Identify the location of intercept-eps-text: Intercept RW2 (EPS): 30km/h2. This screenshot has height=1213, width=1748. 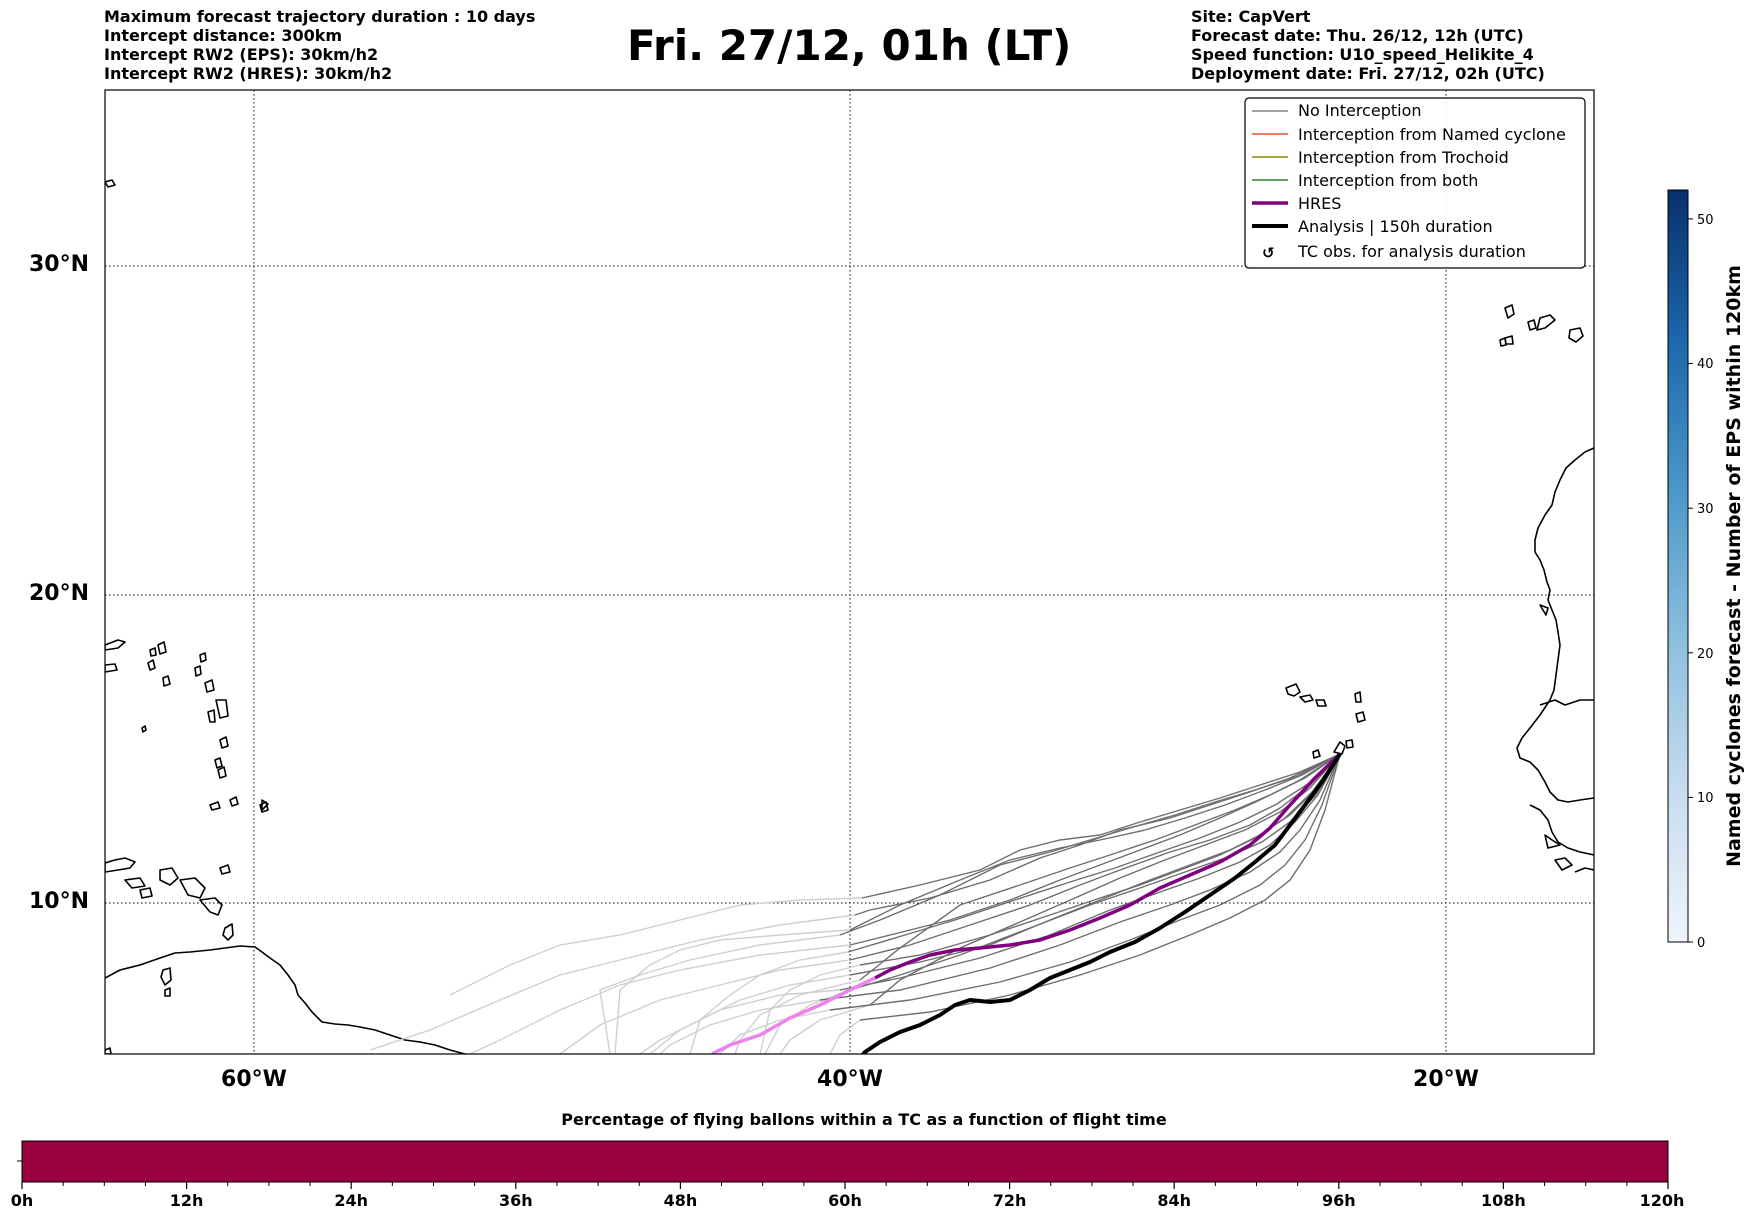
(241, 54).